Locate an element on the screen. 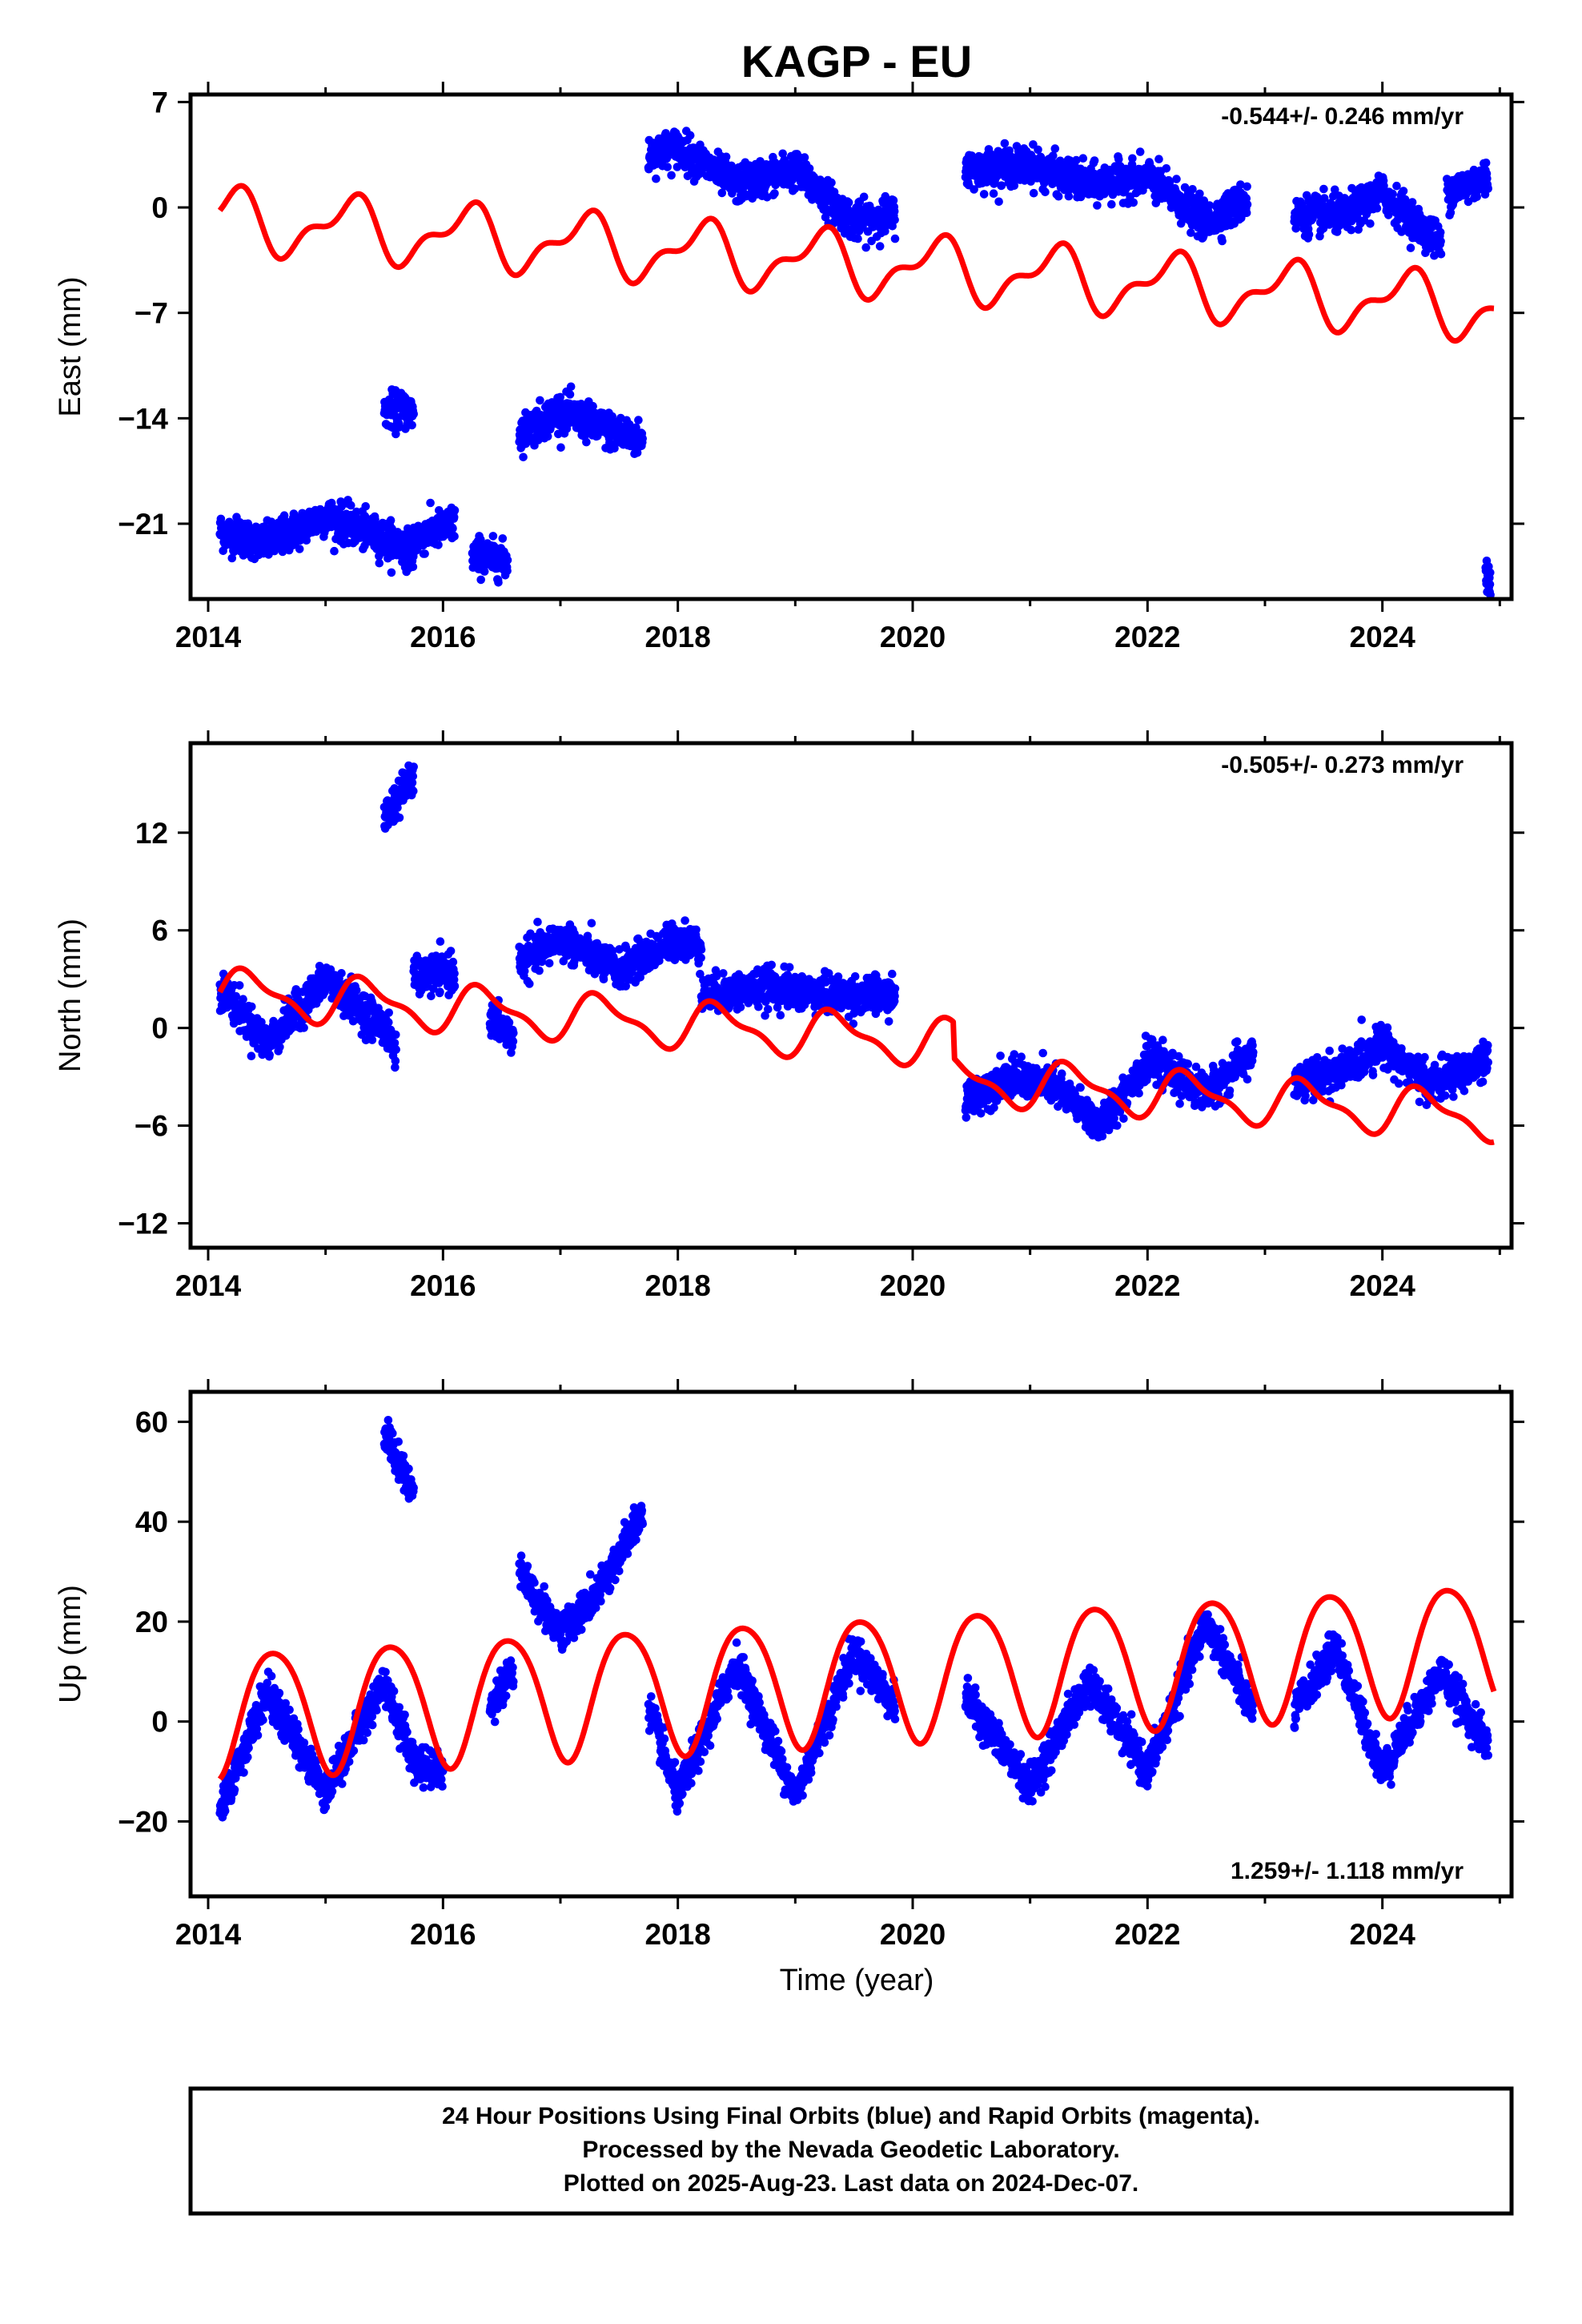  east-model-curve is located at coordinates (856, 263).